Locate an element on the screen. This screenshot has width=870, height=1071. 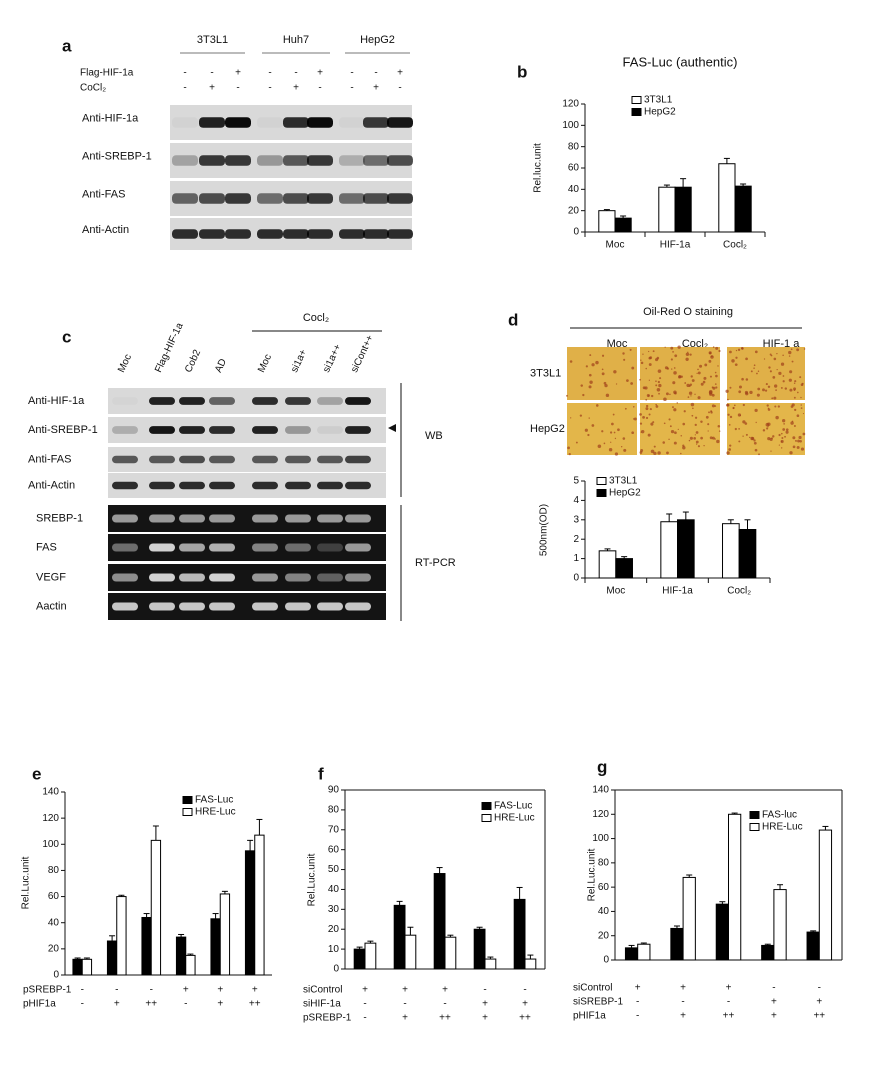
y-tick-label: 40 is located at coordinates (54, 922).